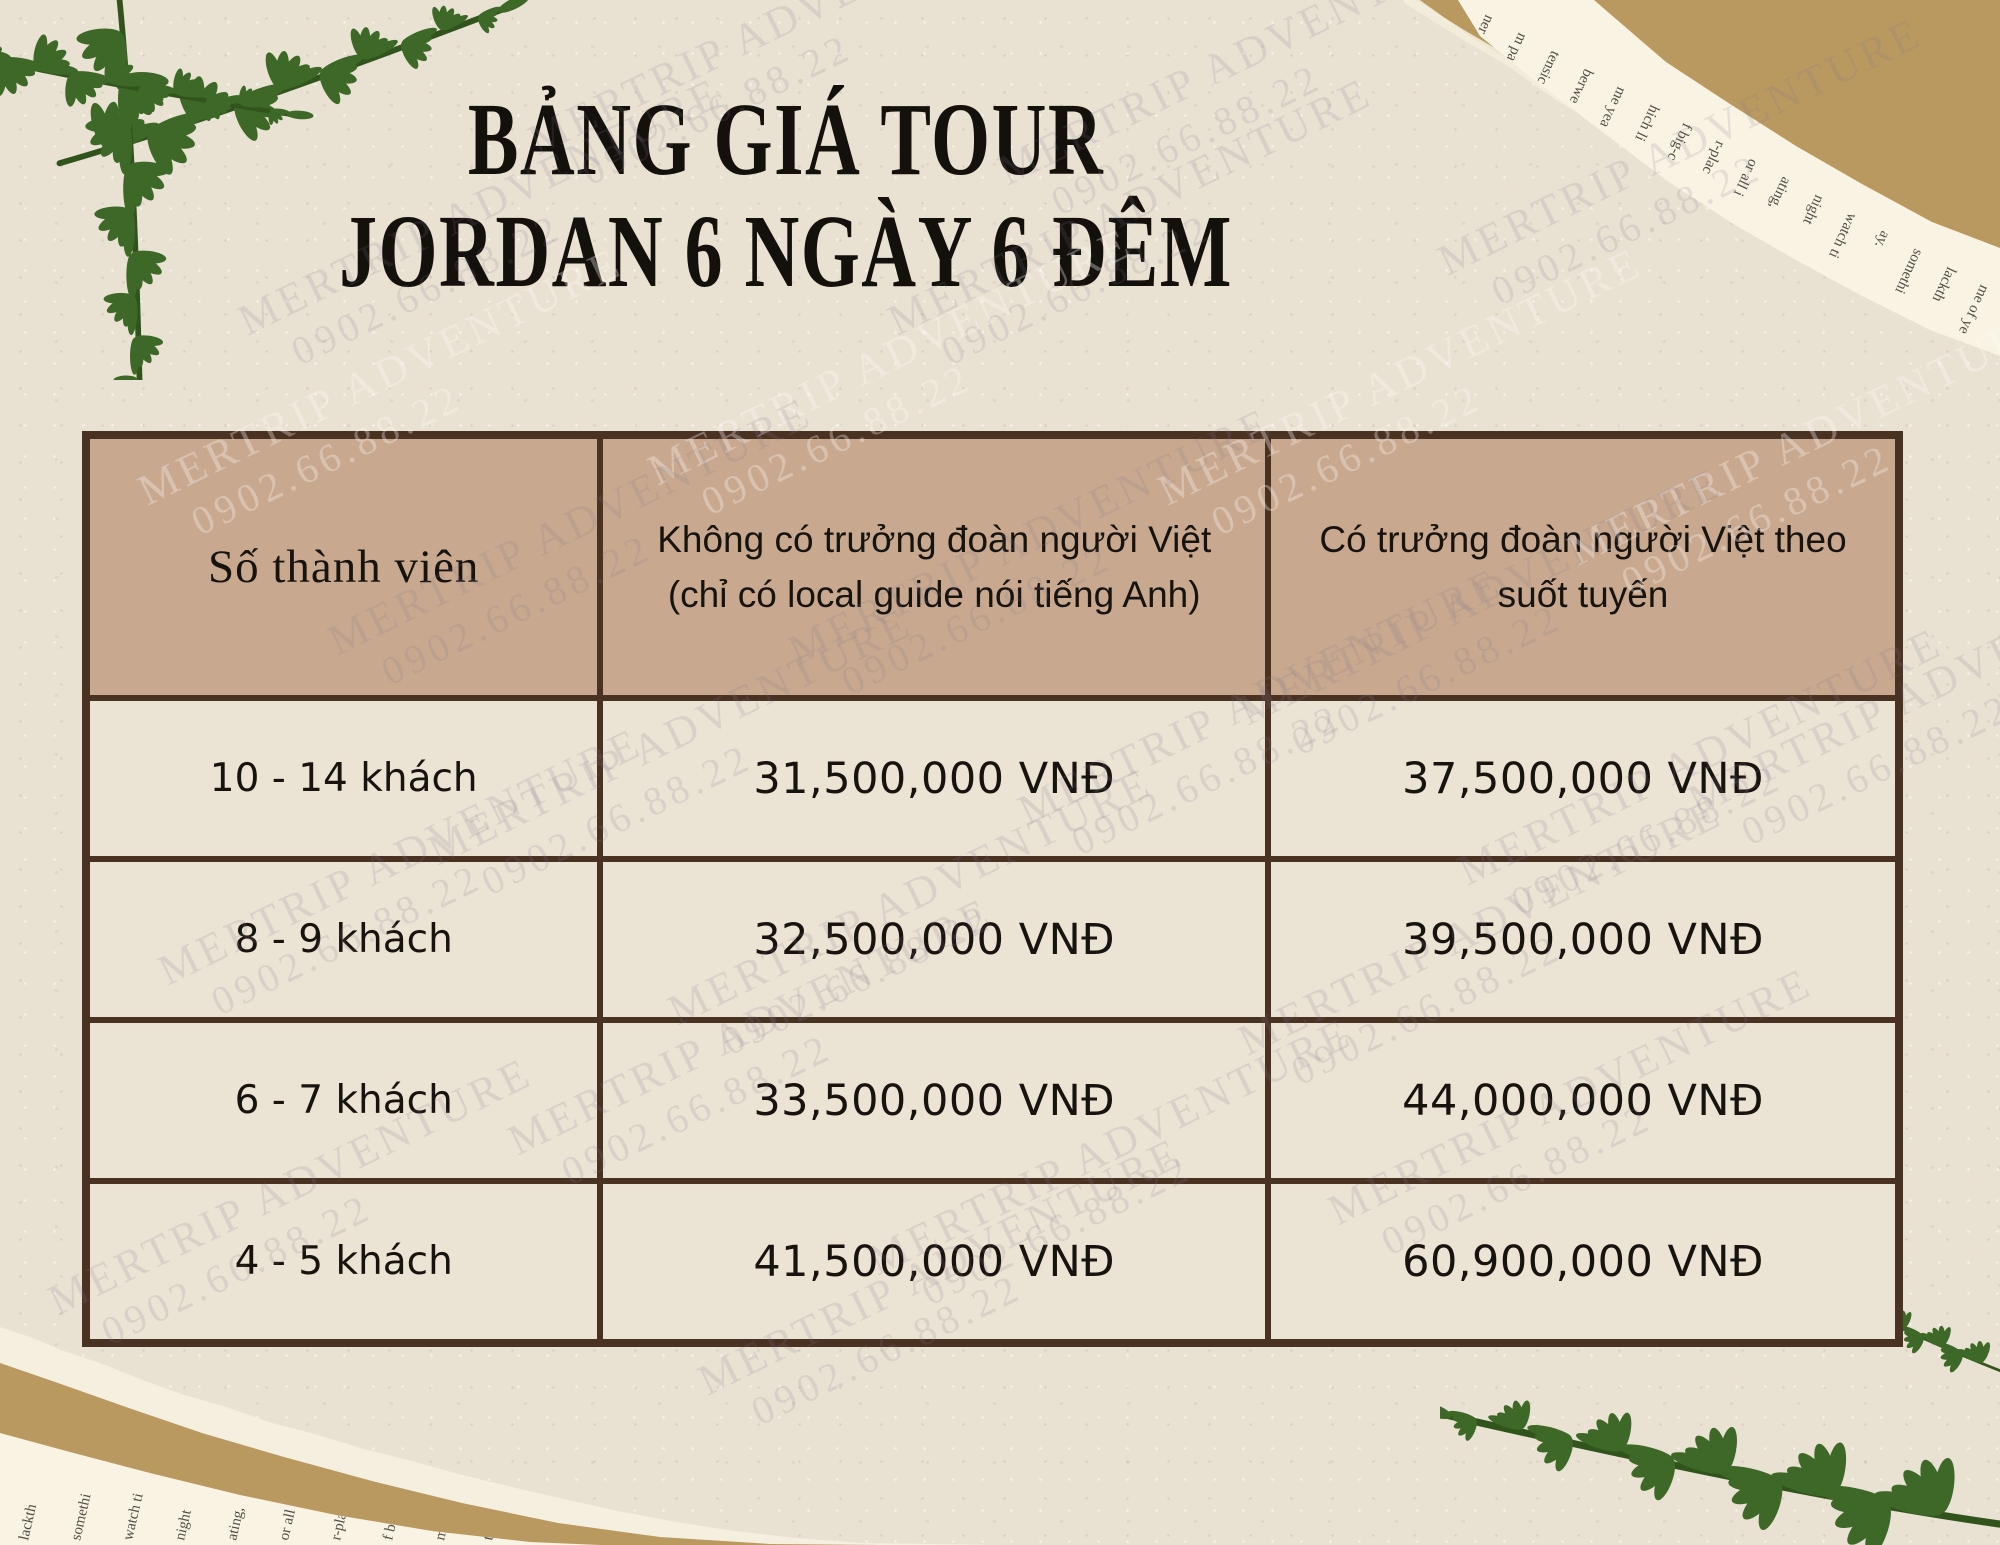  I want to click on torn-edge-highlight, so click(500, 1436).